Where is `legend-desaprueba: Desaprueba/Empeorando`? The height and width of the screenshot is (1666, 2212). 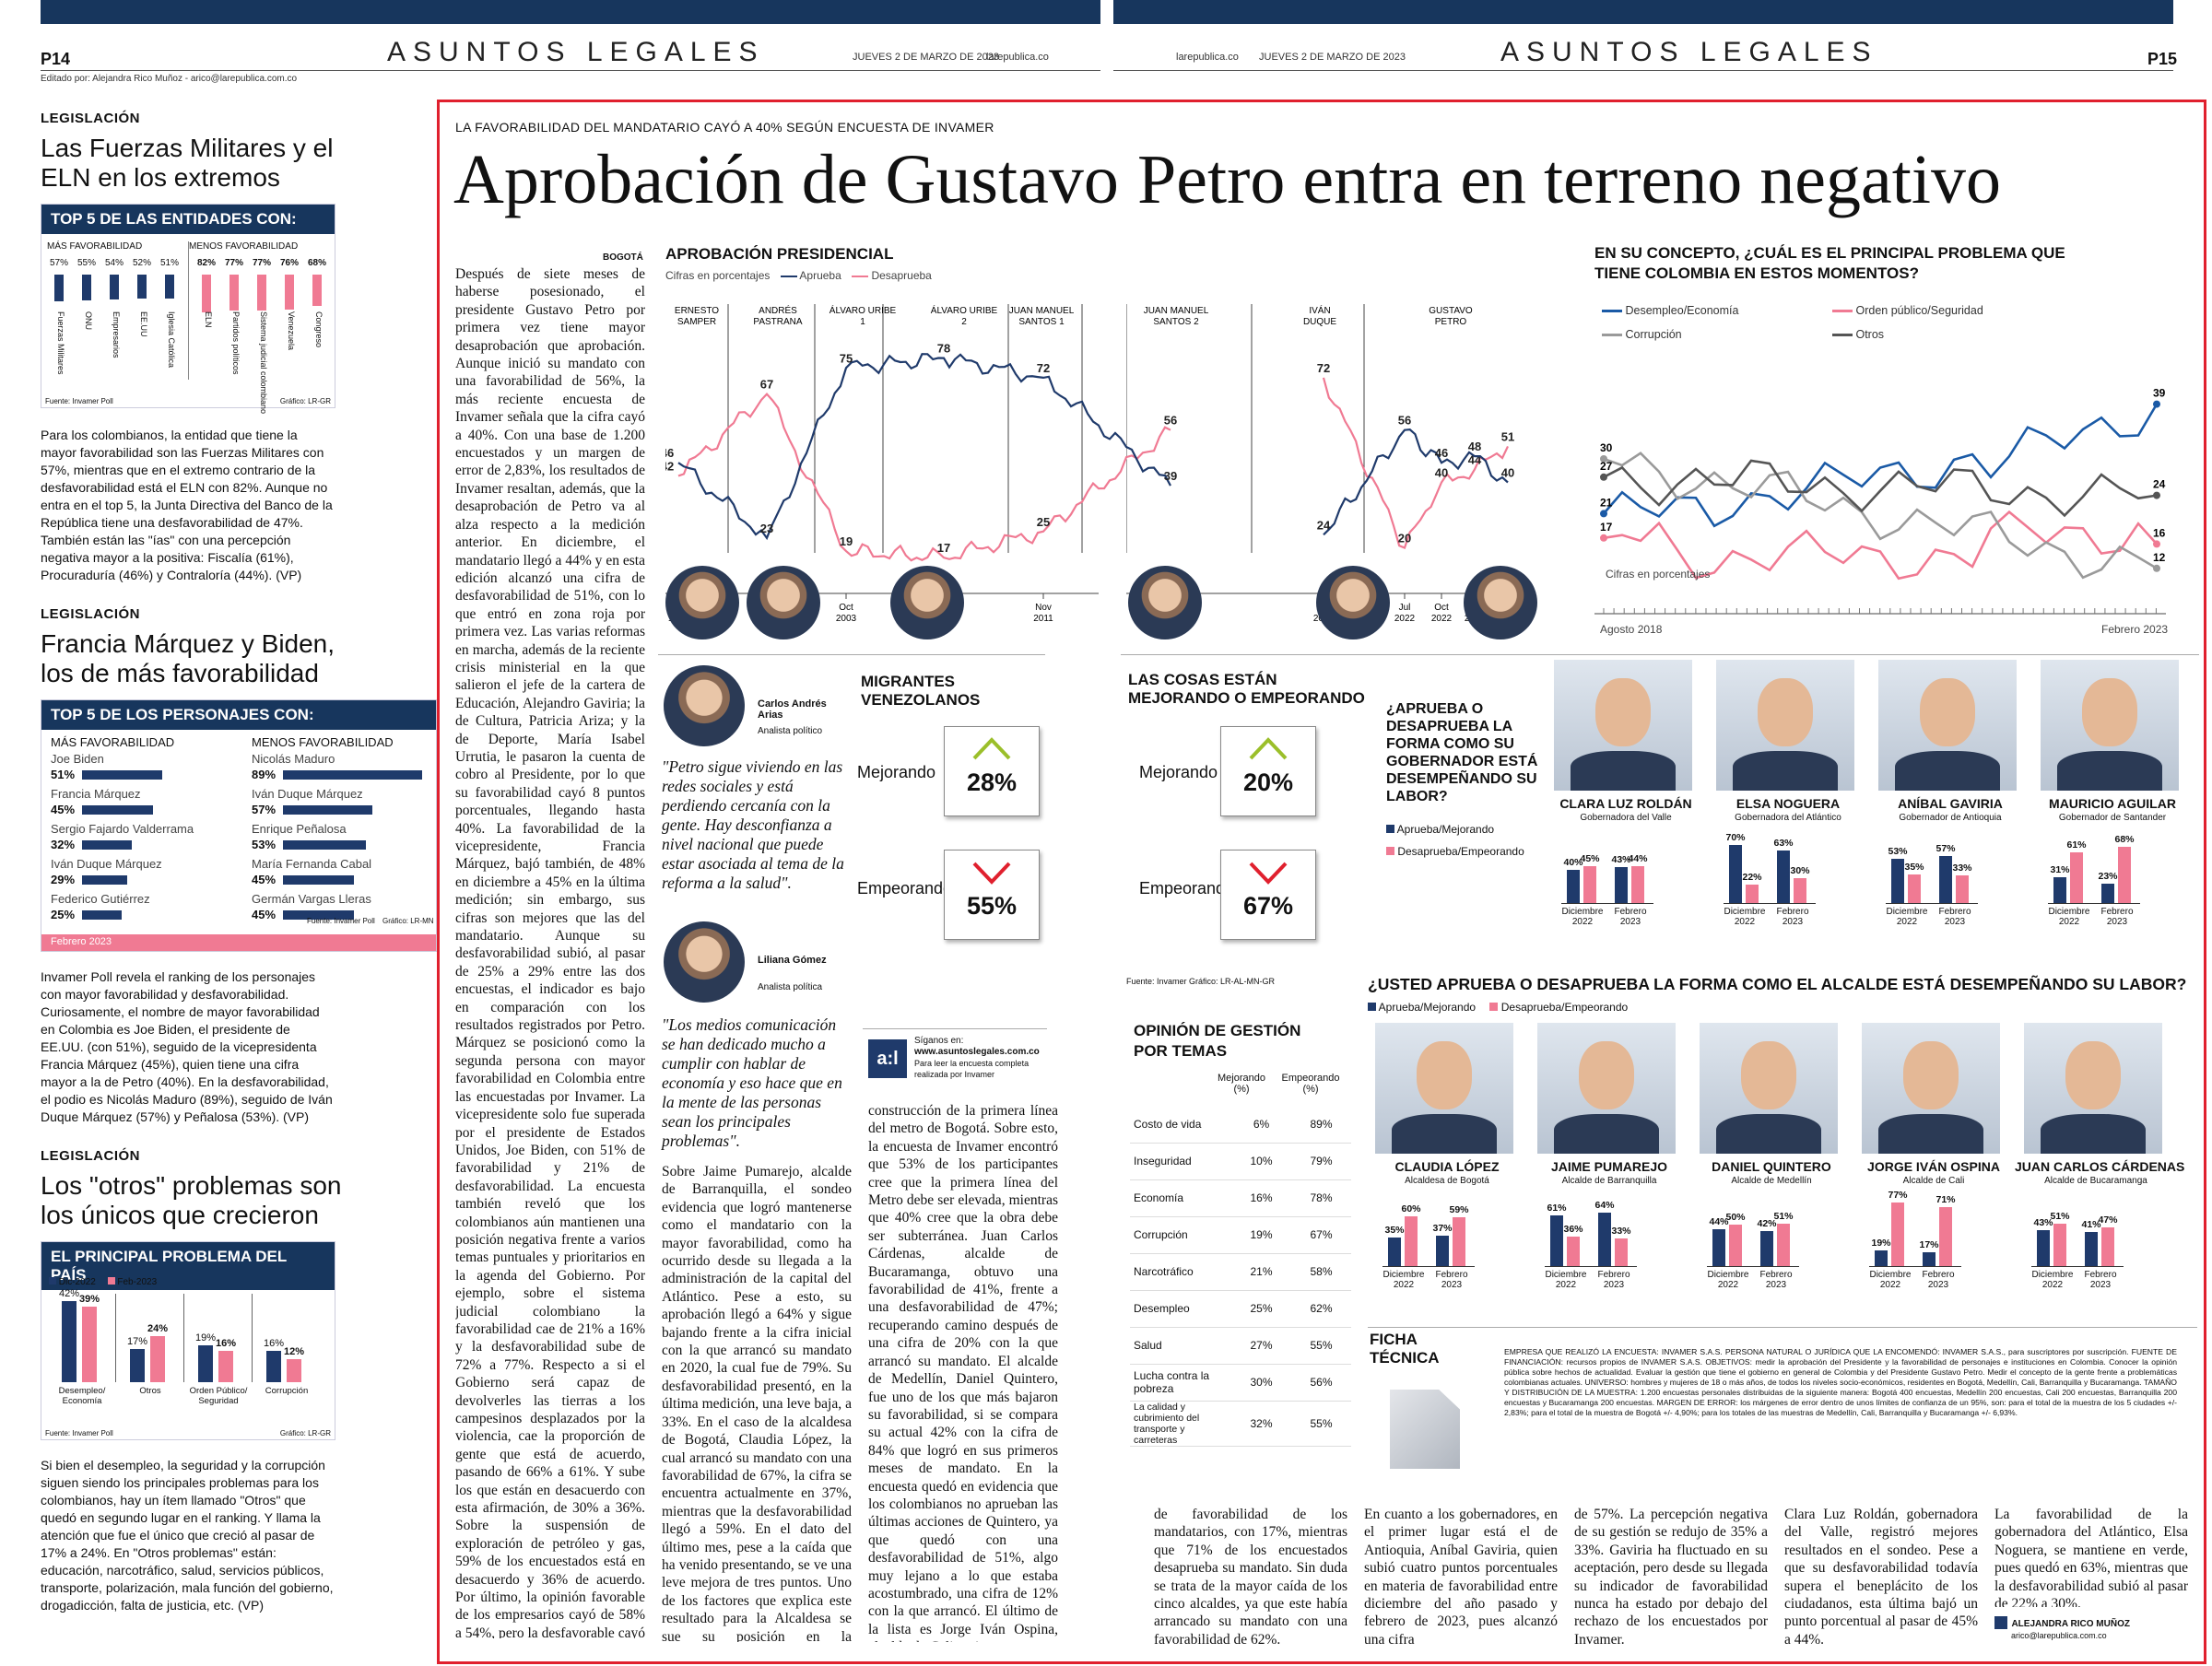 legend-desaprueba: Desaprueba/Empeorando is located at coordinates (1460, 851).